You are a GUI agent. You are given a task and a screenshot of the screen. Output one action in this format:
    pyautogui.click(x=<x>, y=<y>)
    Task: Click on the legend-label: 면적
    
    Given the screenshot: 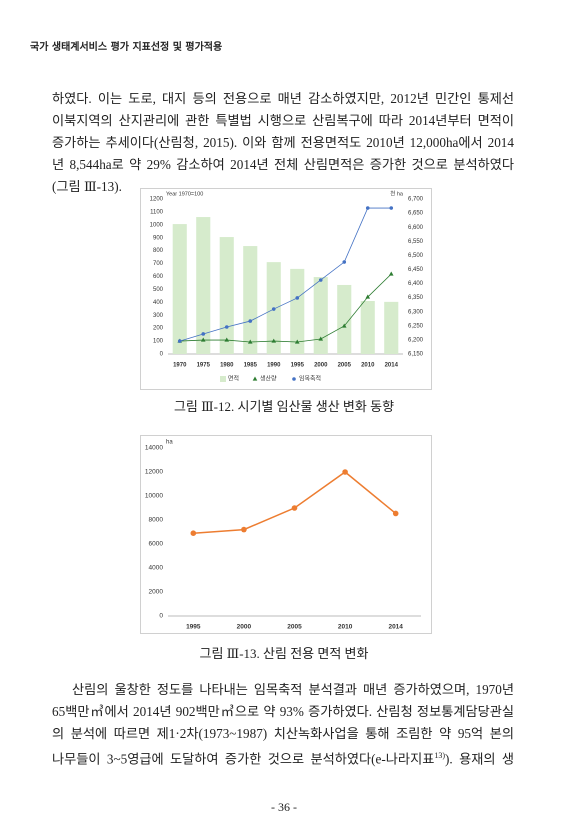 What is the action you would take?
    pyautogui.click(x=233, y=379)
    